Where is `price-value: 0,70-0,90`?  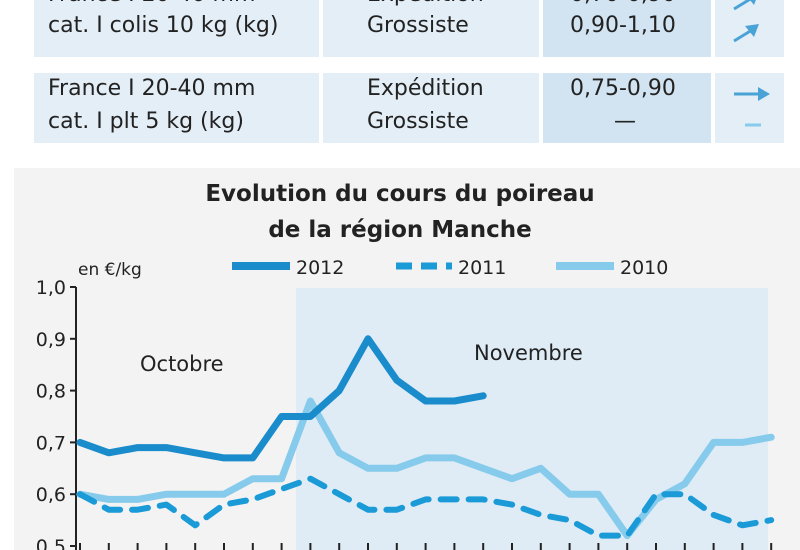
price-value: 0,70-0,90 is located at coordinates (623, 5).